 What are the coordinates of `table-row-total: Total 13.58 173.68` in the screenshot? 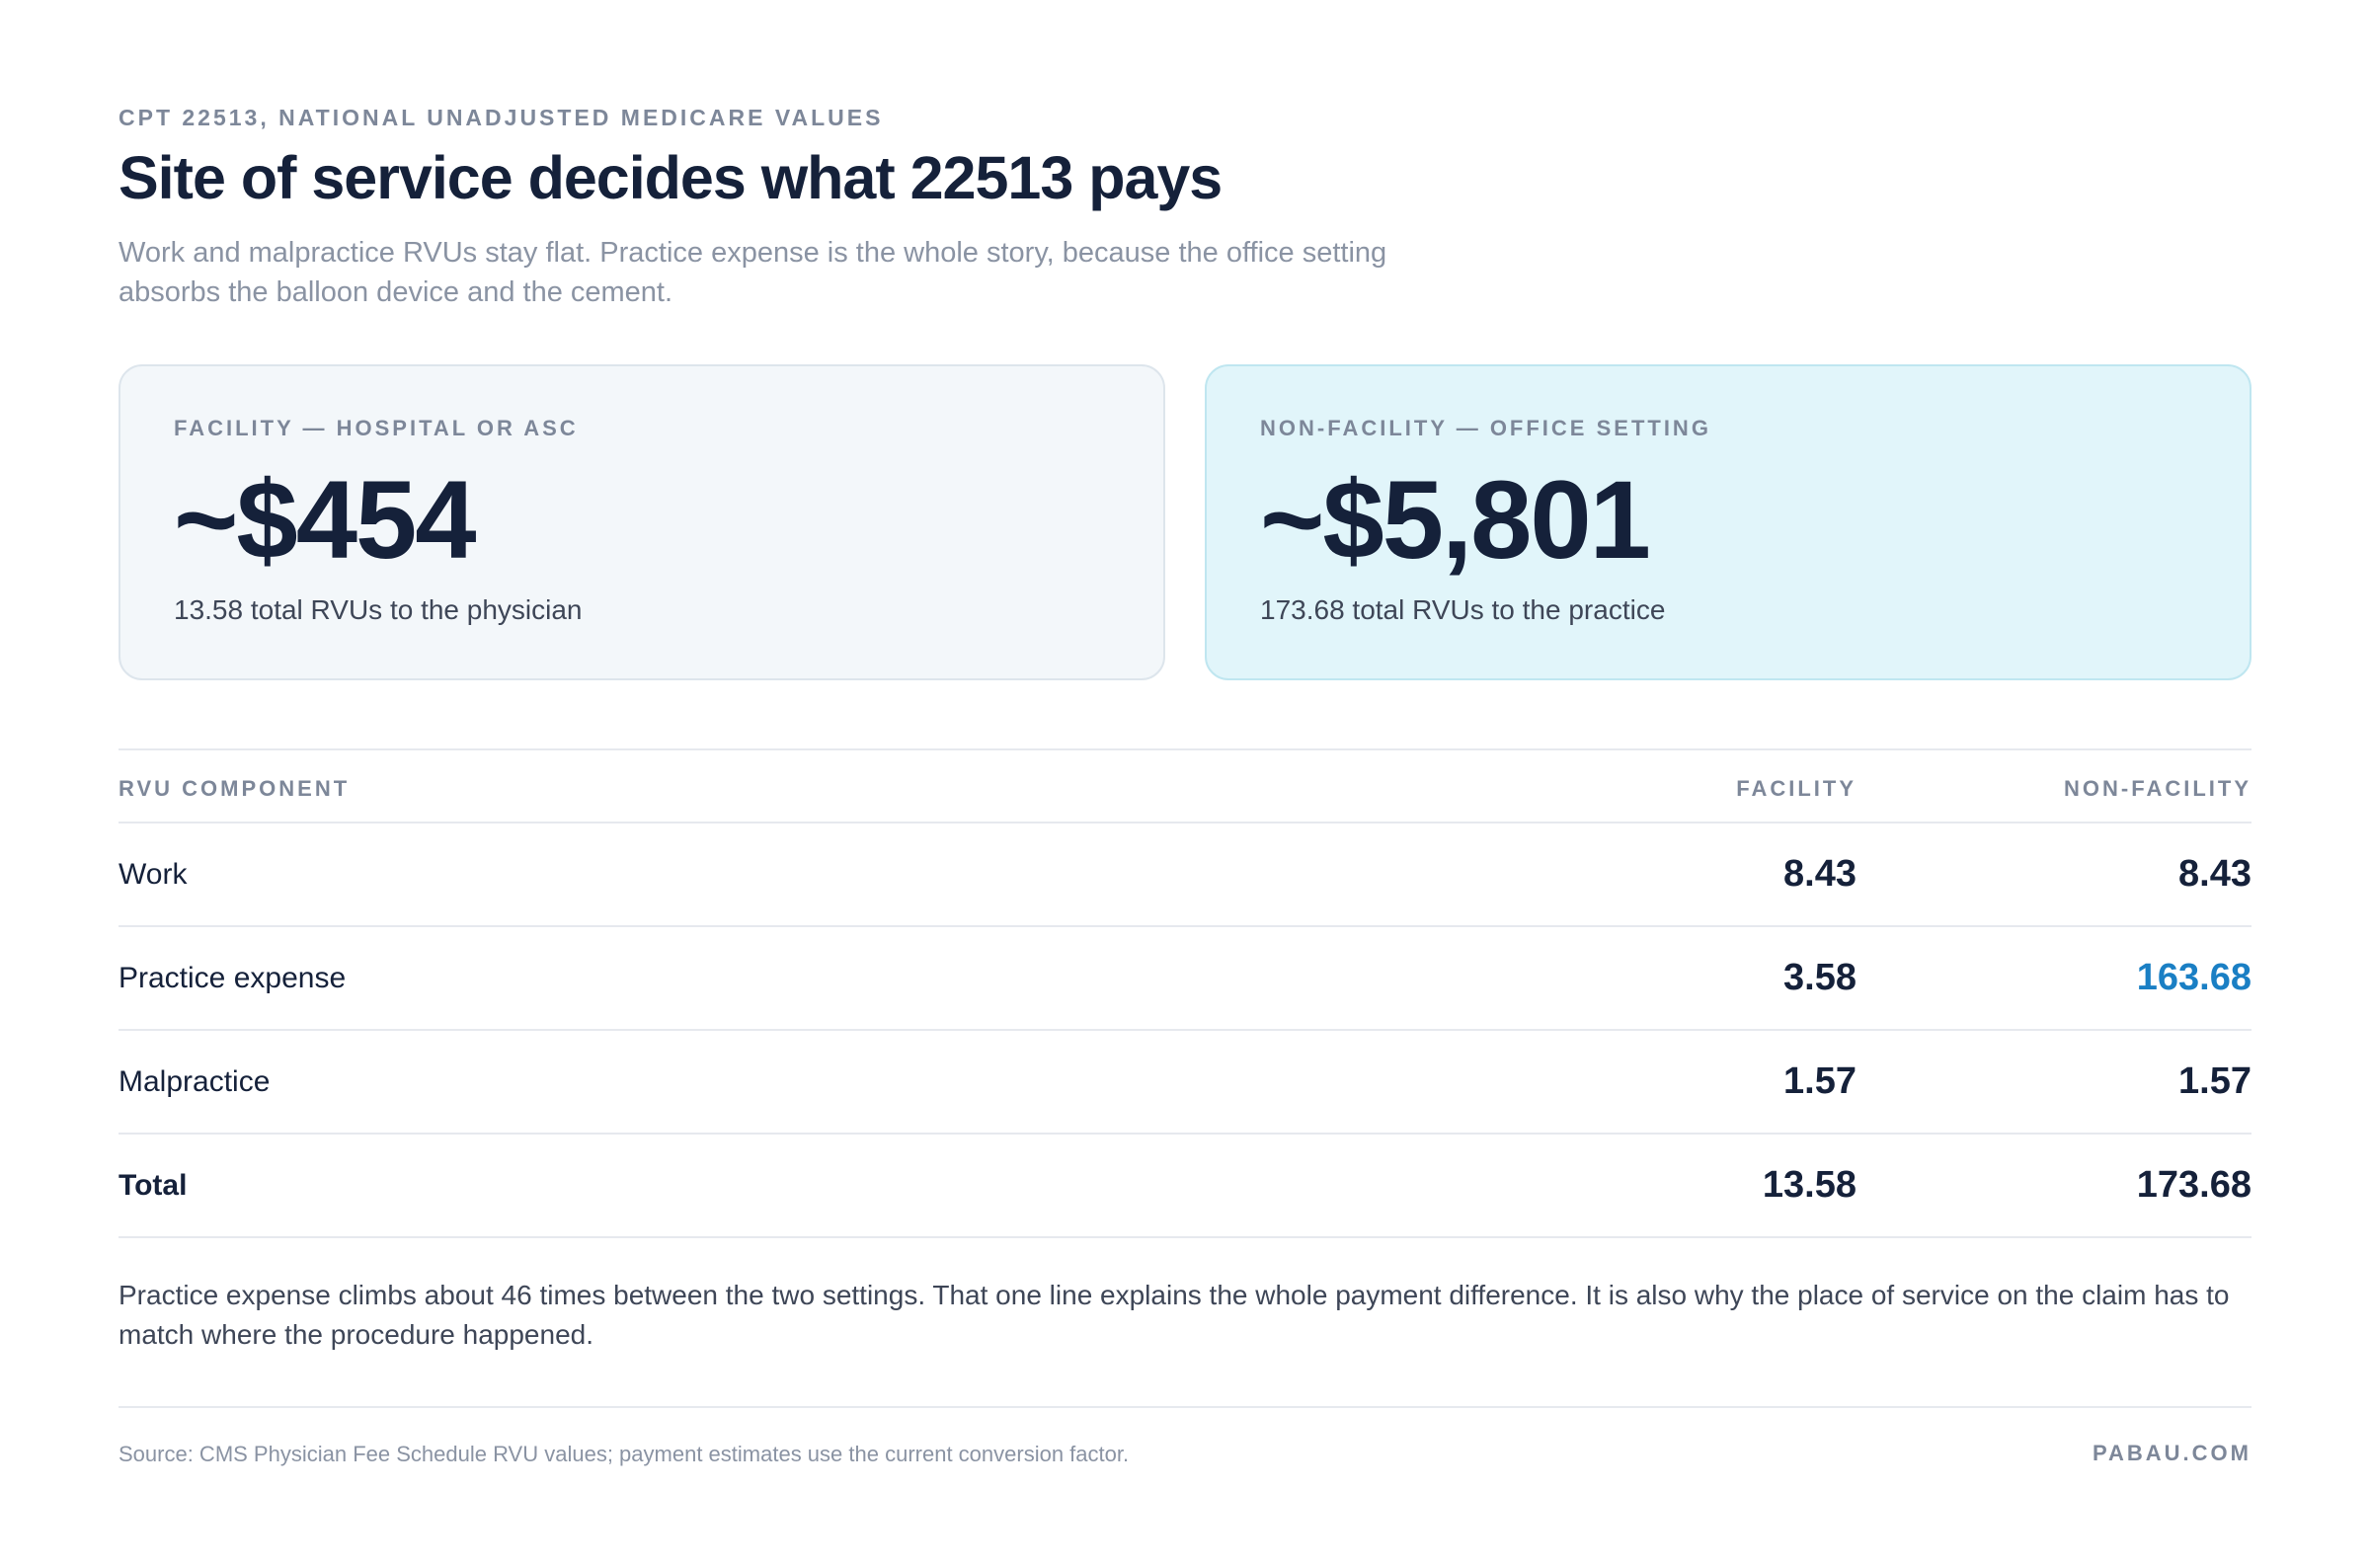 It's located at (1185, 1187).